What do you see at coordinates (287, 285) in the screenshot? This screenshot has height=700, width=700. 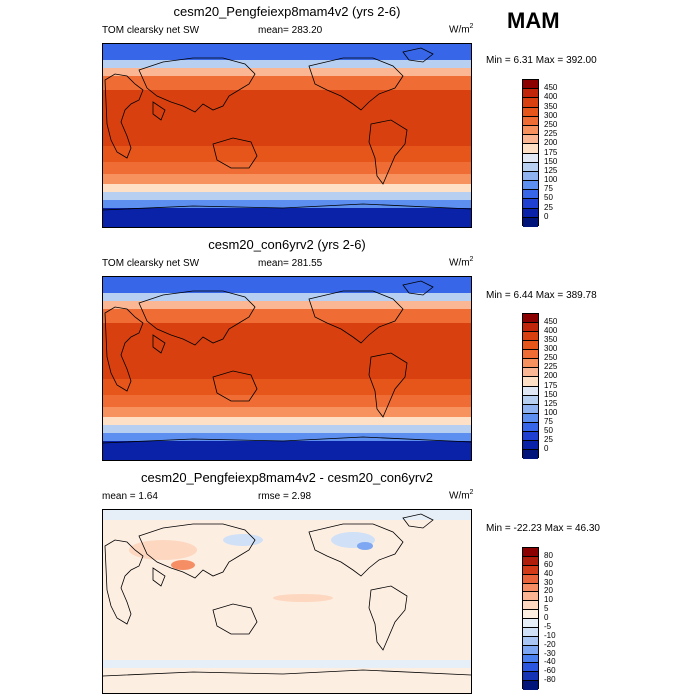 I see `panel2-band-arctic` at bounding box center [287, 285].